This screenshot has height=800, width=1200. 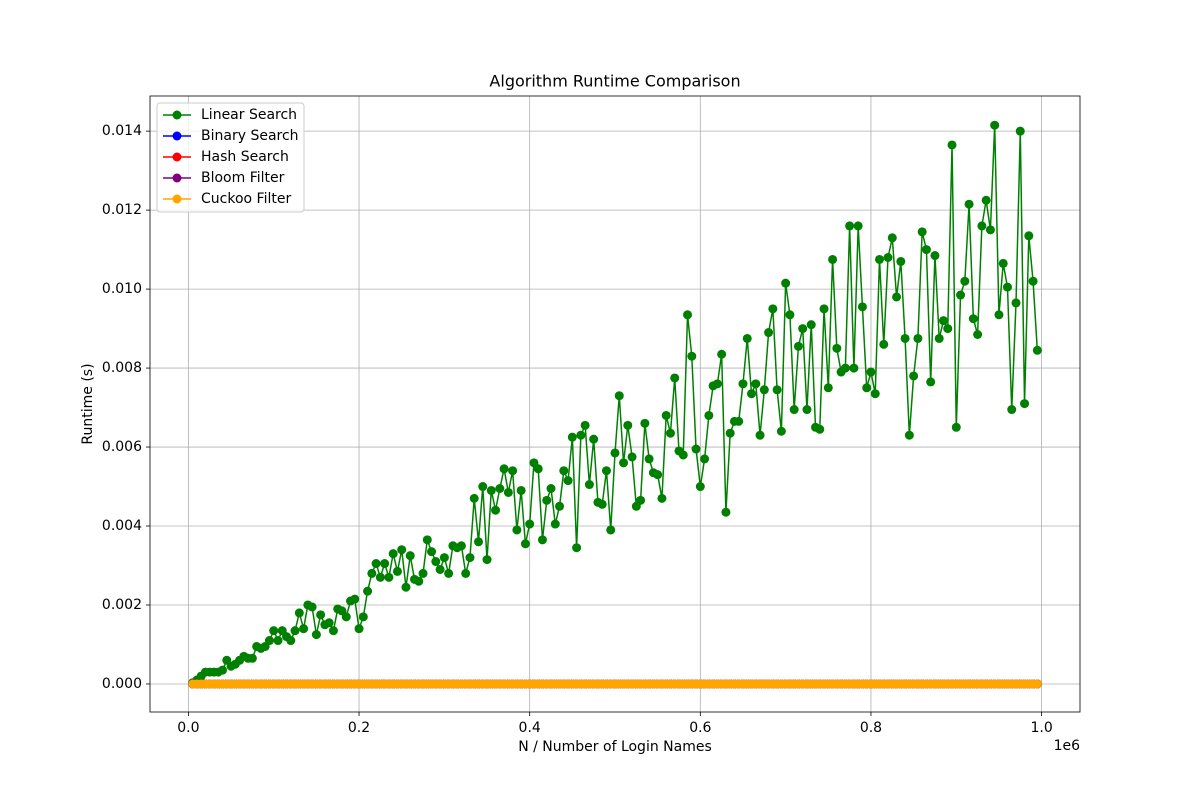 What do you see at coordinates (1067, 746) in the screenshot?
I see `x-offset-label: 1e6` at bounding box center [1067, 746].